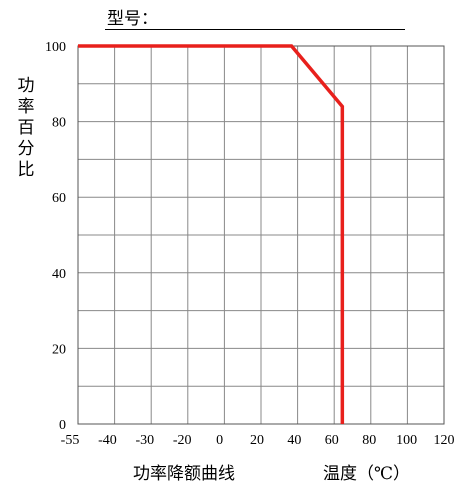 The image size is (465, 485). What do you see at coordinates (26, 149) in the screenshot?
I see `y-axis-label-char-4: 分` at bounding box center [26, 149].